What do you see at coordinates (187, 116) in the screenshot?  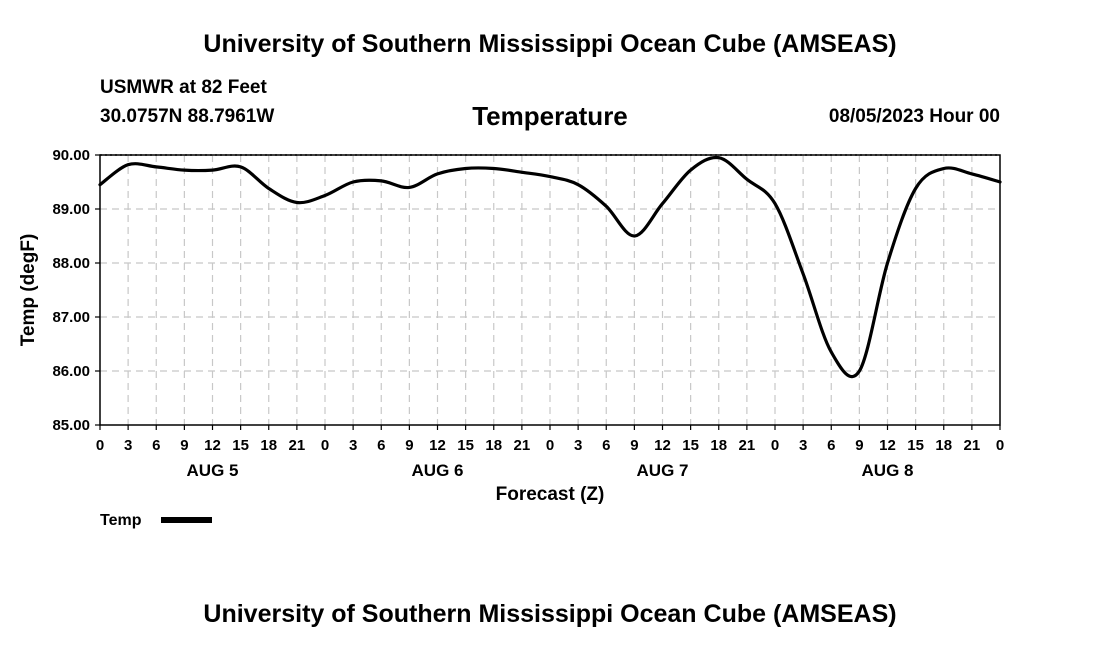 I see `station-coordinates: 30.0757N 88.7961W` at bounding box center [187, 116].